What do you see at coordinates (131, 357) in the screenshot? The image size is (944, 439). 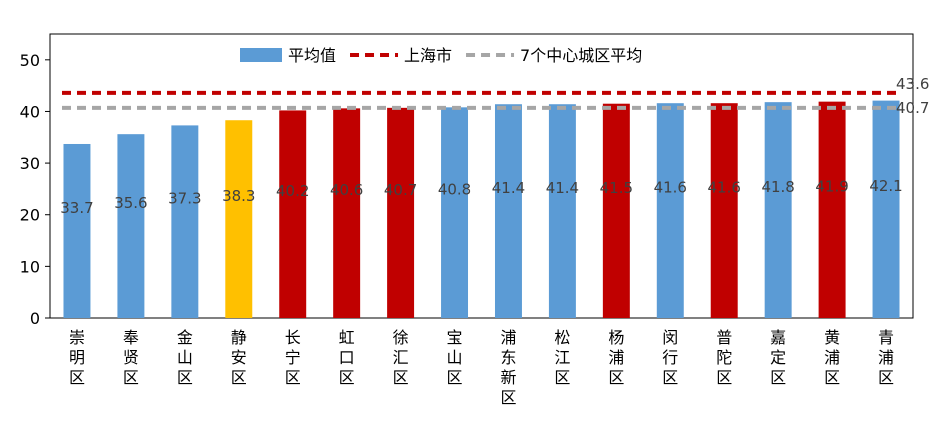 I see `category-label: 奉贤区` at bounding box center [131, 357].